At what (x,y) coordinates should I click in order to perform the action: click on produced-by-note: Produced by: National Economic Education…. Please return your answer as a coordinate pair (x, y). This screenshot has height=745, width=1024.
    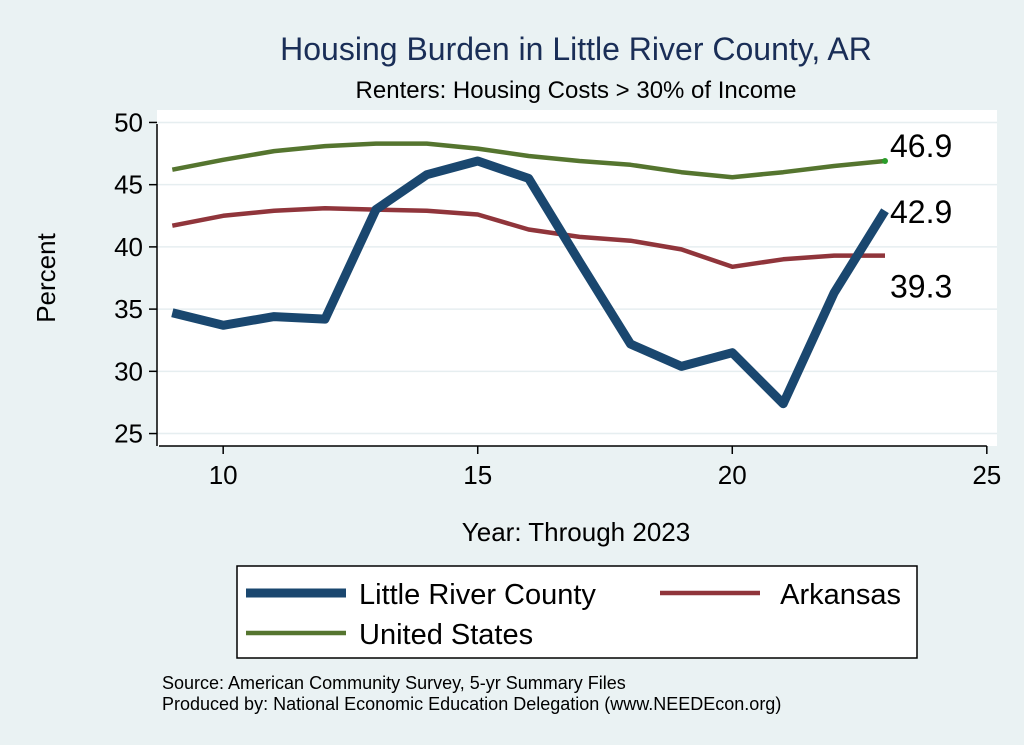
    Looking at the image, I should click on (471, 704).